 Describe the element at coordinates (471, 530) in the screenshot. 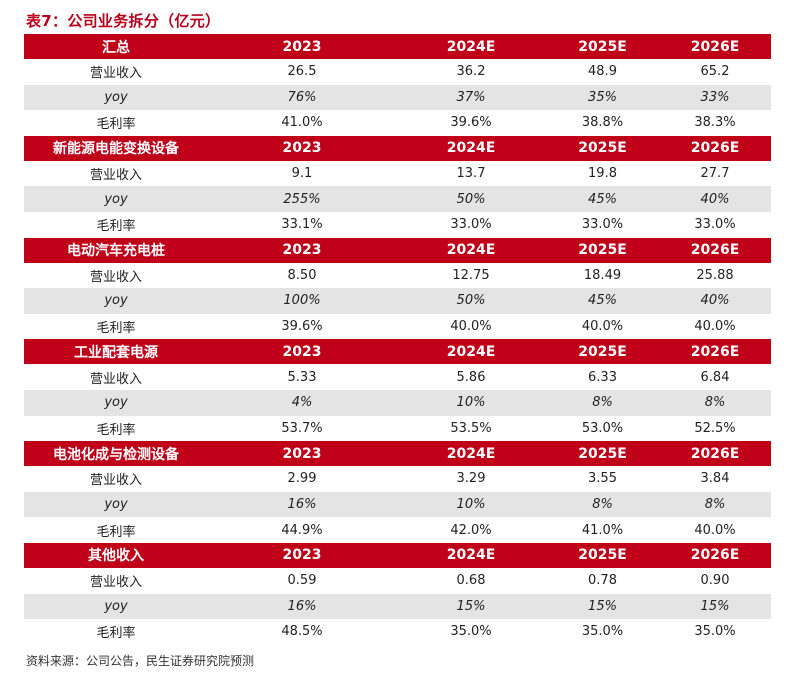

I see `value-cell: 42.0%` at that location.